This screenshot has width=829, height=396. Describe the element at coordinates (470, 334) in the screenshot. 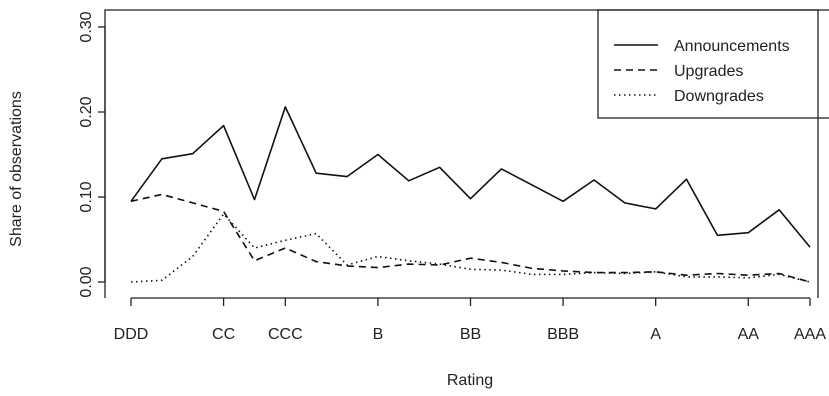

I see `x-tick-label: BB` at that location.